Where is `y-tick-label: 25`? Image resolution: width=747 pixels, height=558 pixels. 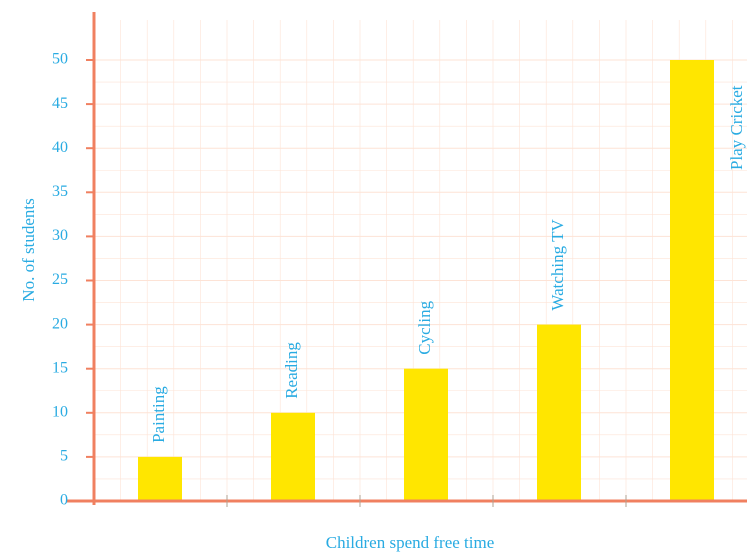 y-tick-label: 25 is located at coordinates (60, 279).